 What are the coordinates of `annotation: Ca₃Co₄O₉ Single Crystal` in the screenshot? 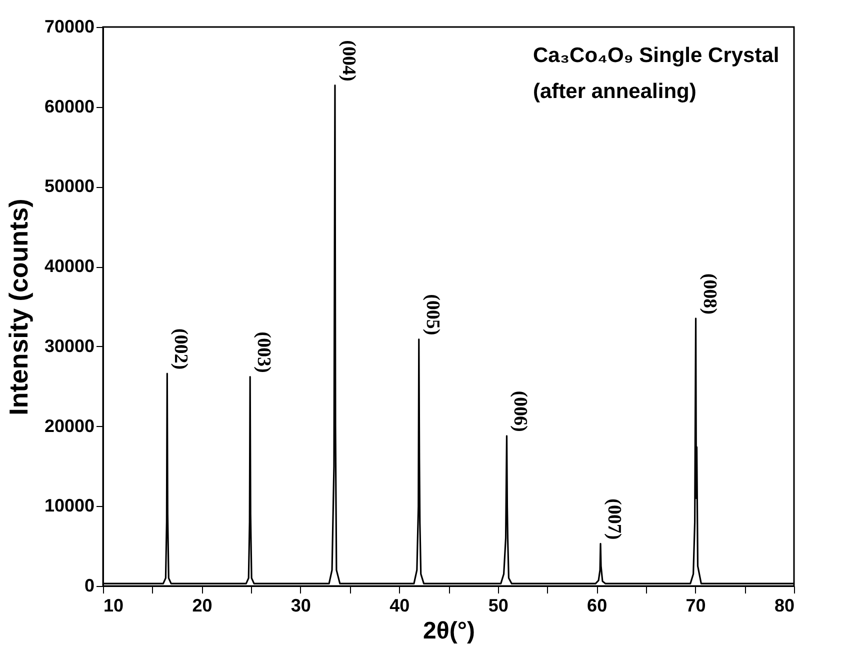 It's located at (656, 55).